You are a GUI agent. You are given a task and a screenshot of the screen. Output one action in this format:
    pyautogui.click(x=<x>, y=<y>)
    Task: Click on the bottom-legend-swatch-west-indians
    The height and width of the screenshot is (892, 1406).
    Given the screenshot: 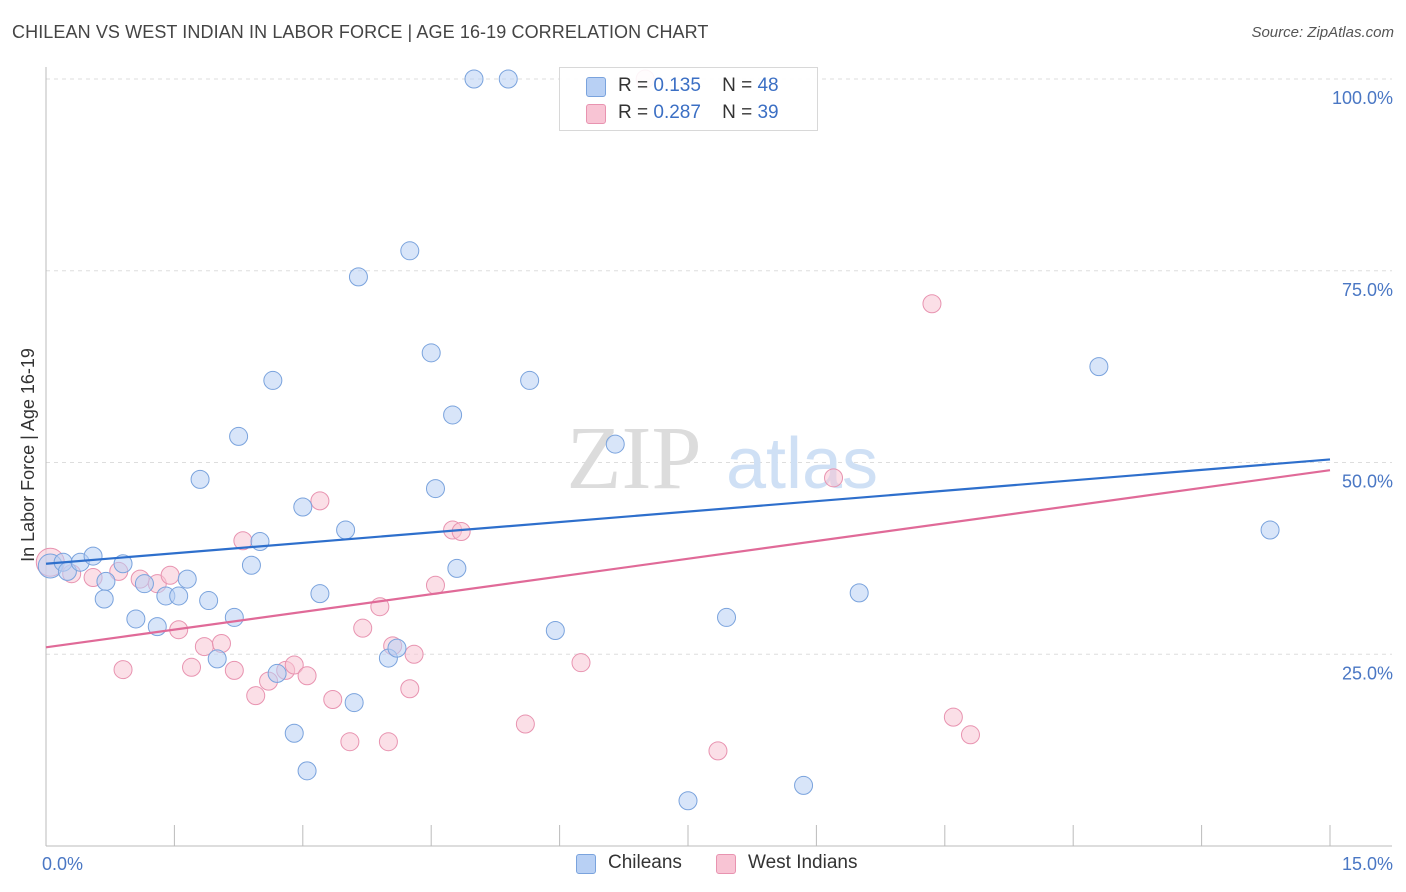 What is the action you would take?
    pyautogui.click(x=726, y=864)
    